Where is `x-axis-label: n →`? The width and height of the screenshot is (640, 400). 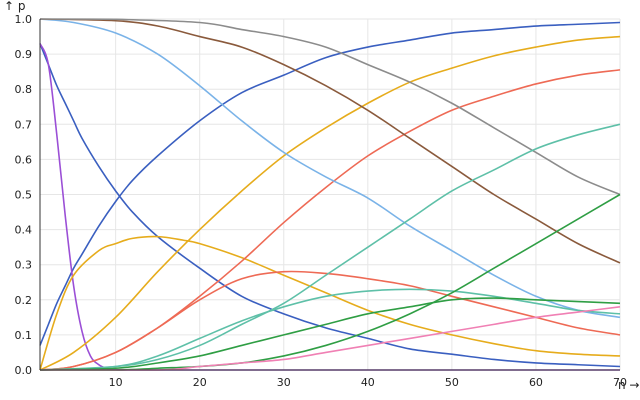 x-axis-label: n → is located at coordinates (628, 385).